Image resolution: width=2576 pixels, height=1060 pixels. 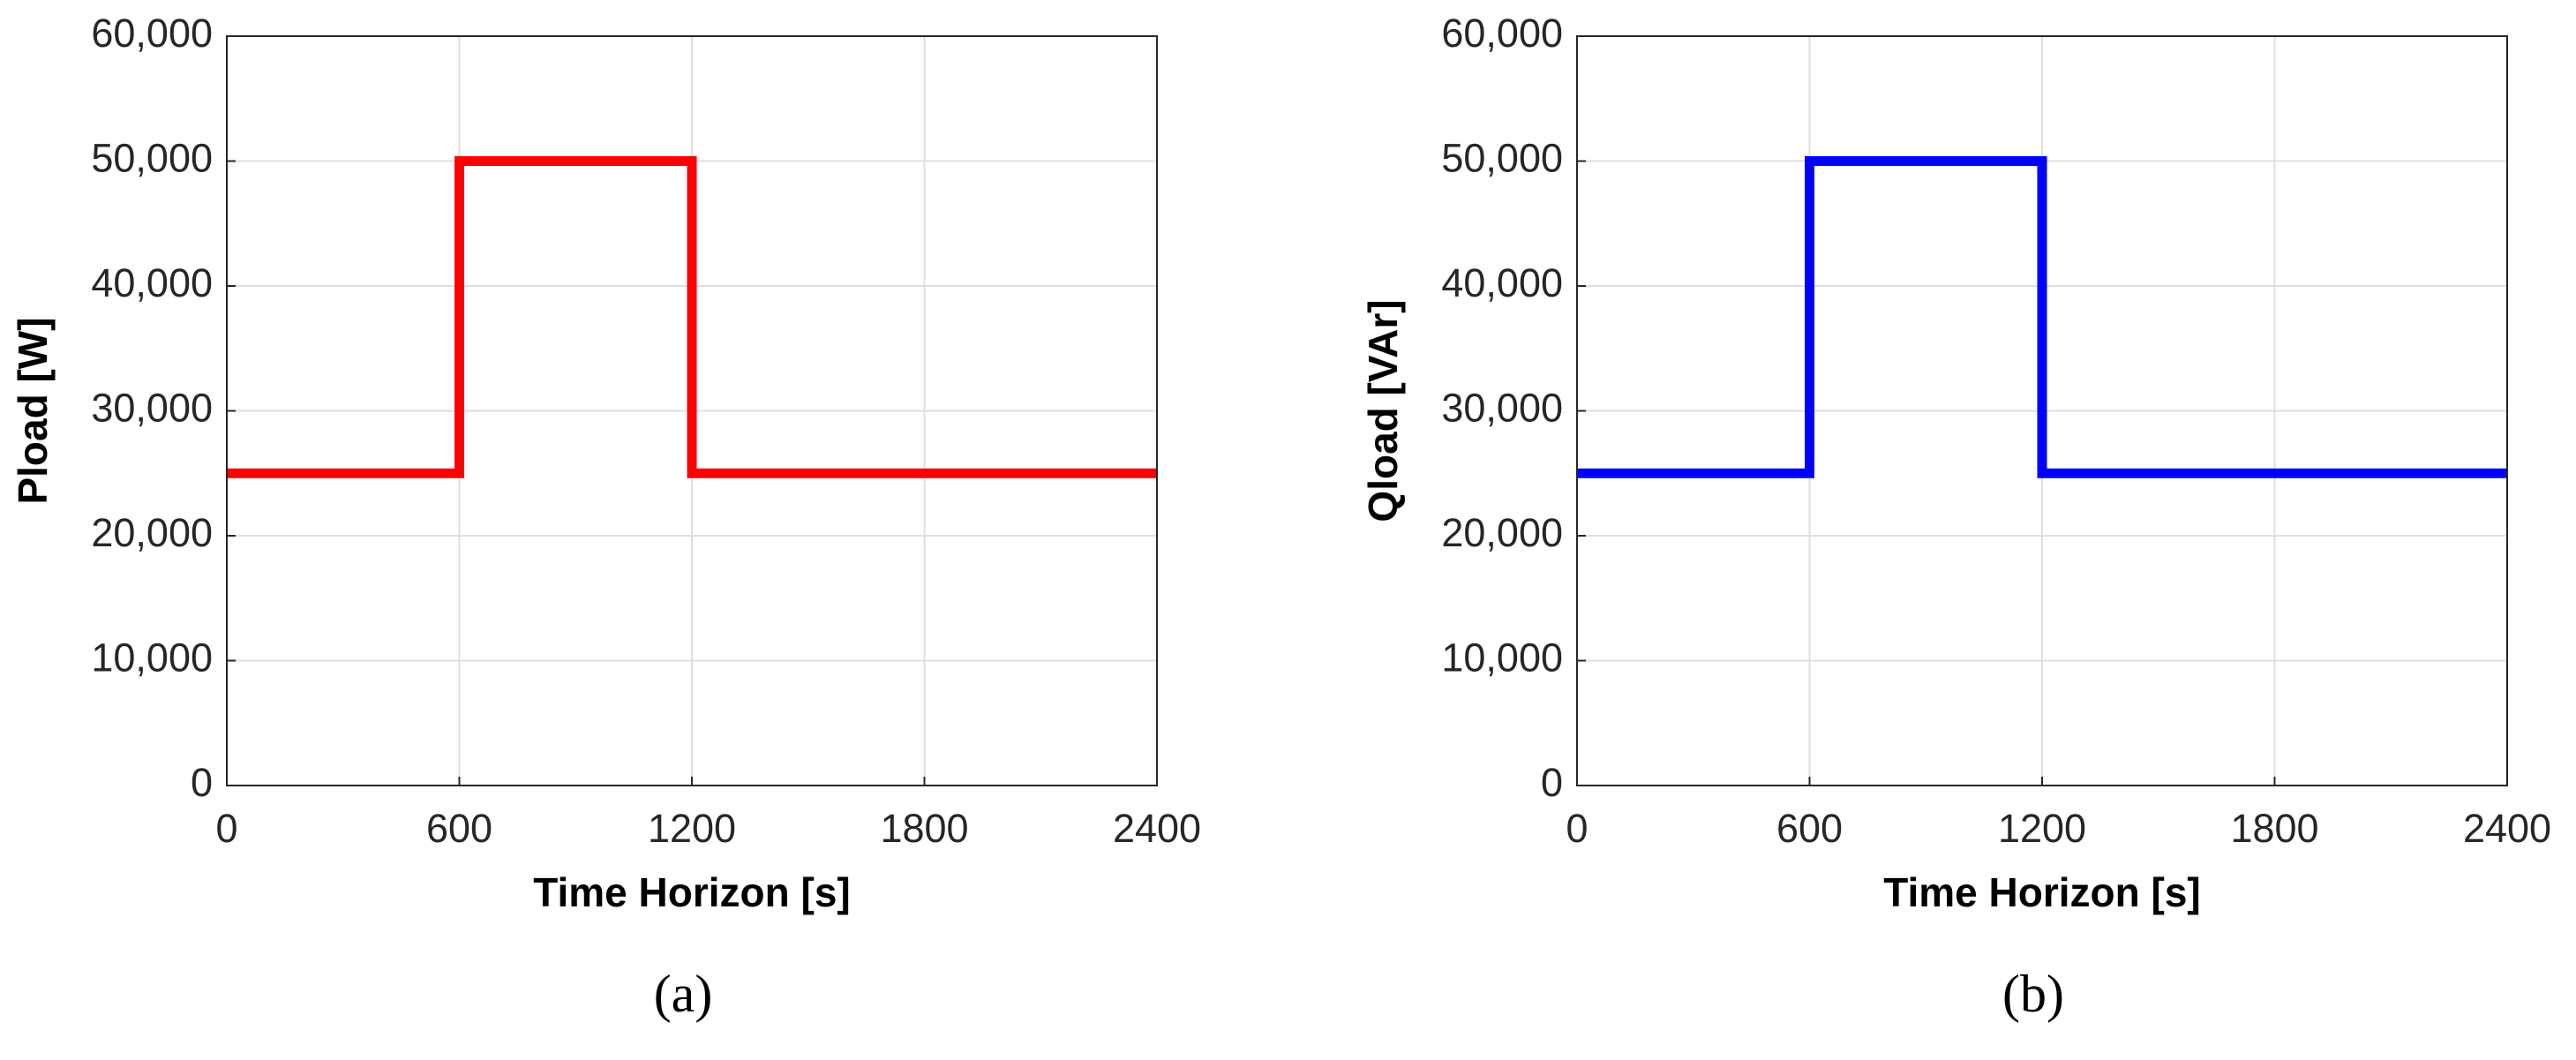 I want to click on caption: (a), so click(x=683, y=994).